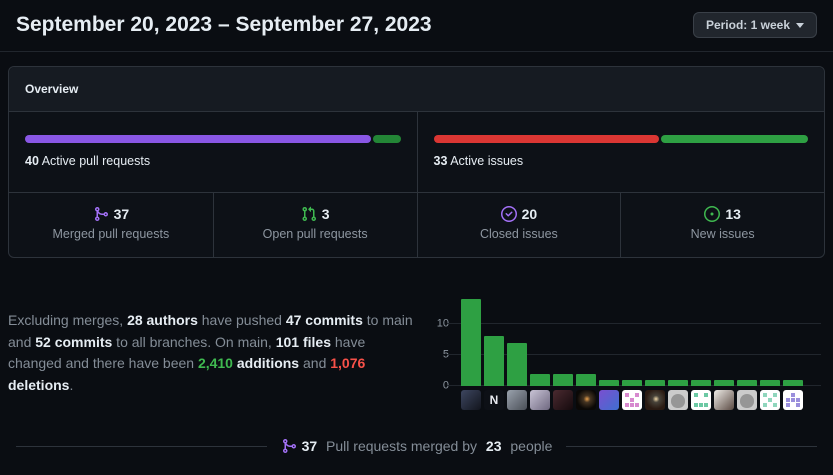 The height and width of the screenshot is (475, 833). What do you see at coordinates (621, 161) in the screenshot?
I see `active-issues-label: 33 Active issues` at bounding box center [621, 161].